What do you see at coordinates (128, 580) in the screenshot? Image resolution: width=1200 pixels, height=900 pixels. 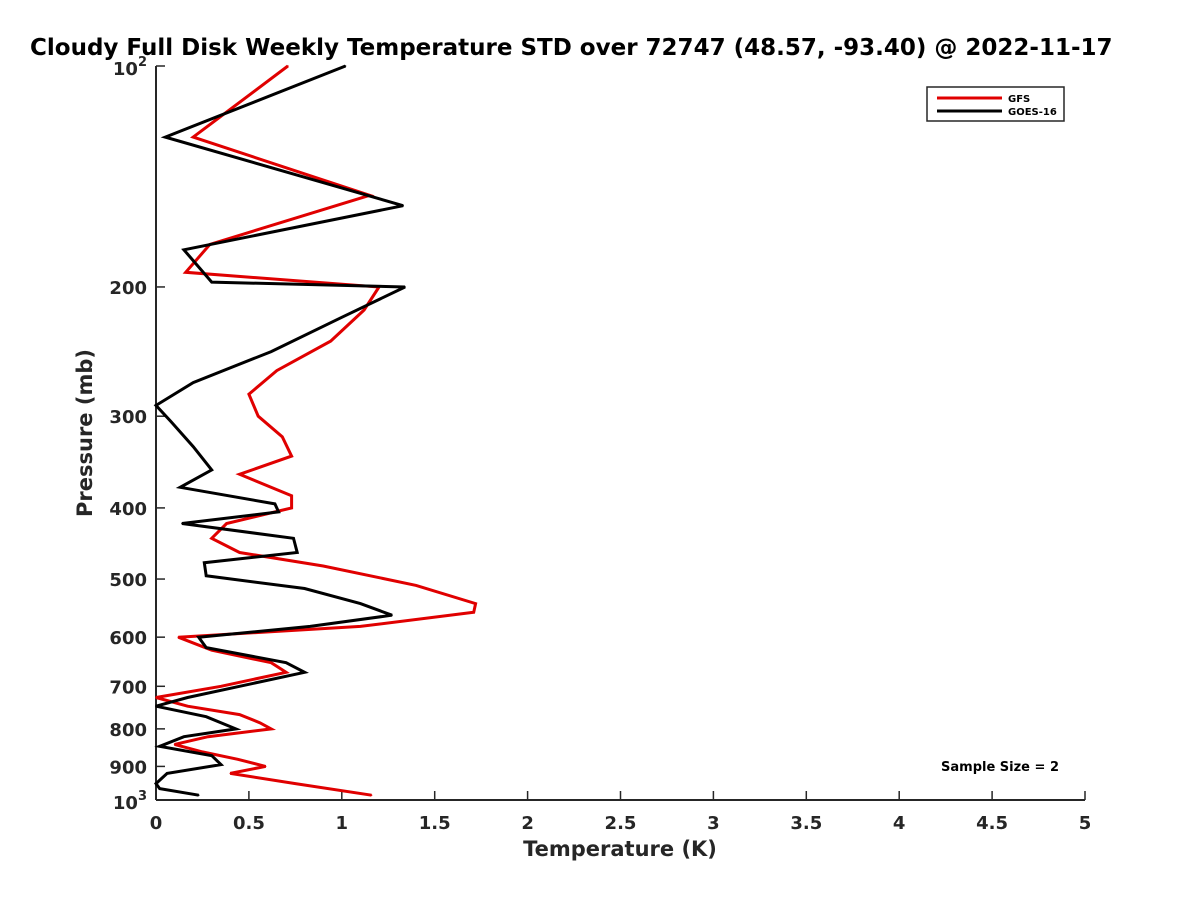 I see `y-tick-label: 500` at bounding box center [128, 580].